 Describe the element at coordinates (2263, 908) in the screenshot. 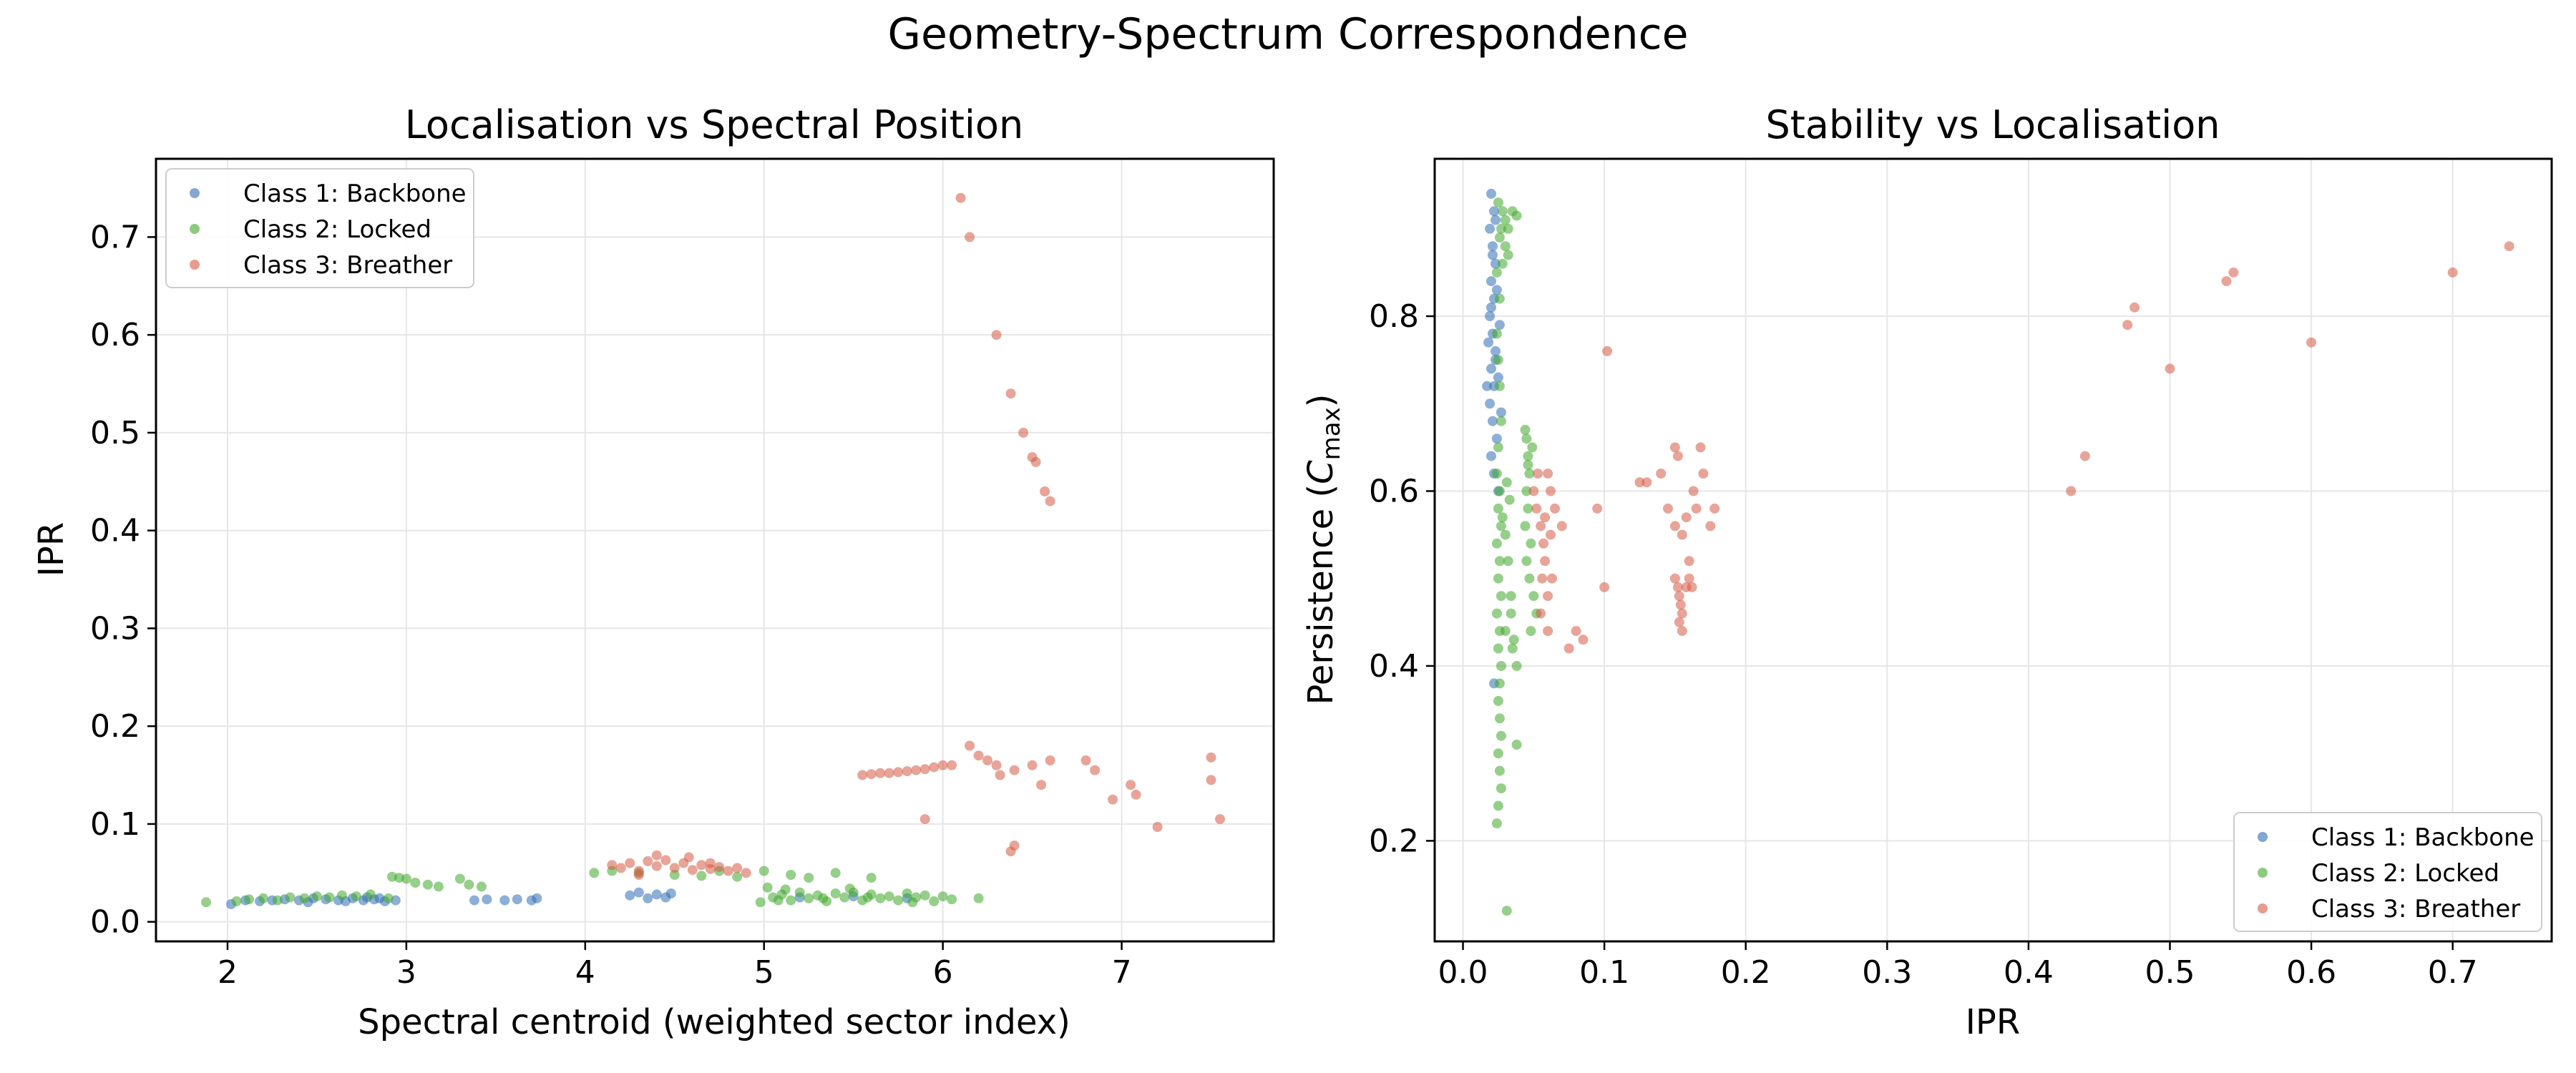

I see `right-legend-marker-class3` at that location.